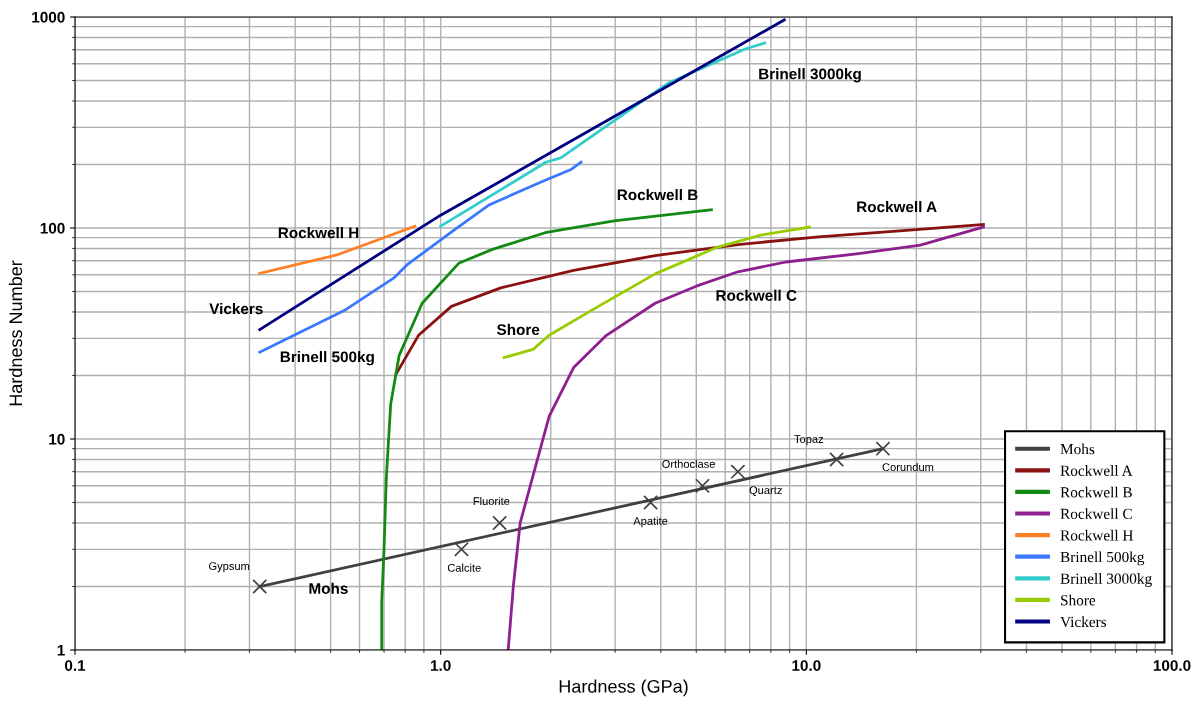  I want to click on annotation: Rockwell H, so click(318, 233).